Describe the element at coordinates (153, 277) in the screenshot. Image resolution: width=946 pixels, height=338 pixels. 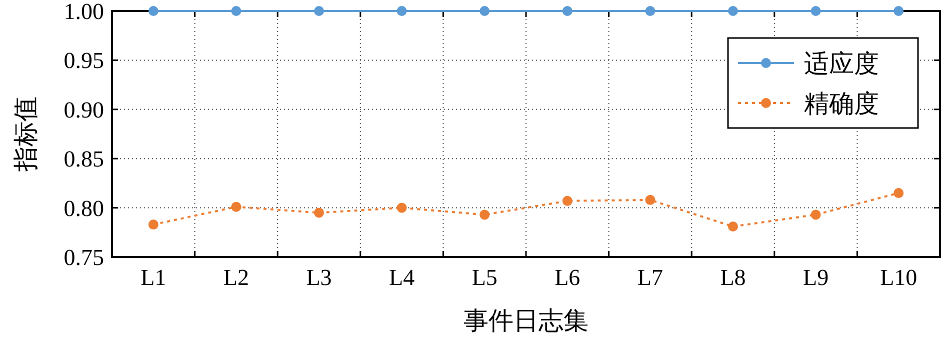
I see `x-tick-label: L1` at that location.